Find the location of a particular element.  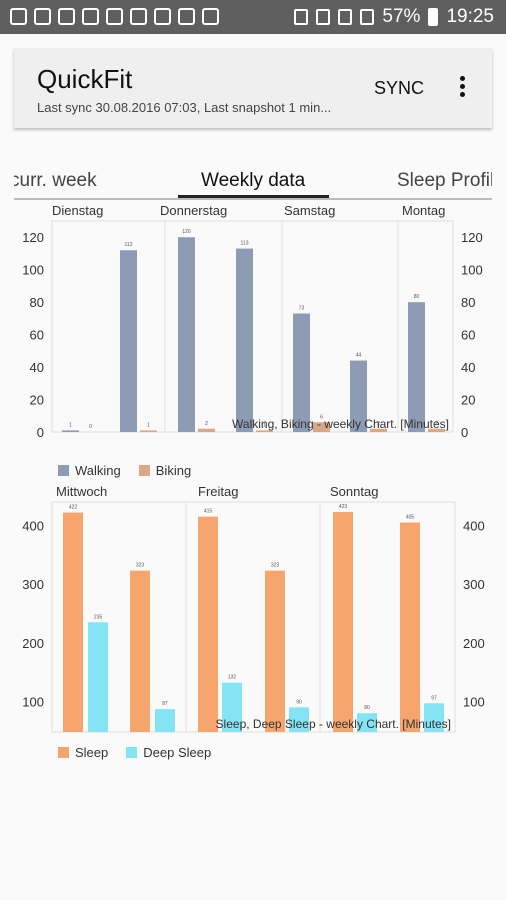

data-label-0-1: 112 is located at coordinates (129, 245).